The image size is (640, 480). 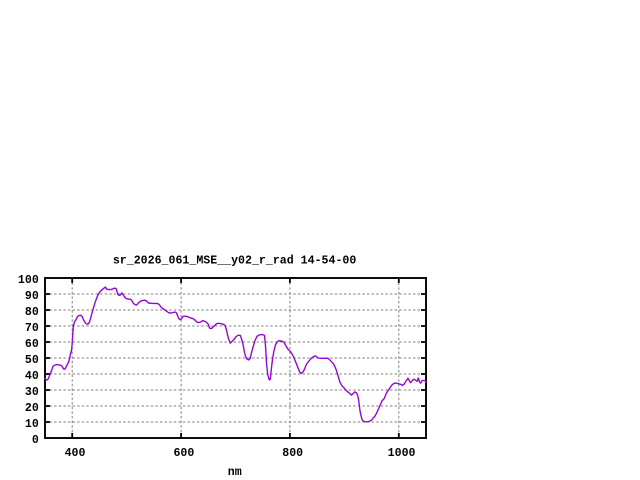 What do you see at coordinates (32, 360) in the screenshot?
I see `svg-text: 50` at bounding box center [32, 360].